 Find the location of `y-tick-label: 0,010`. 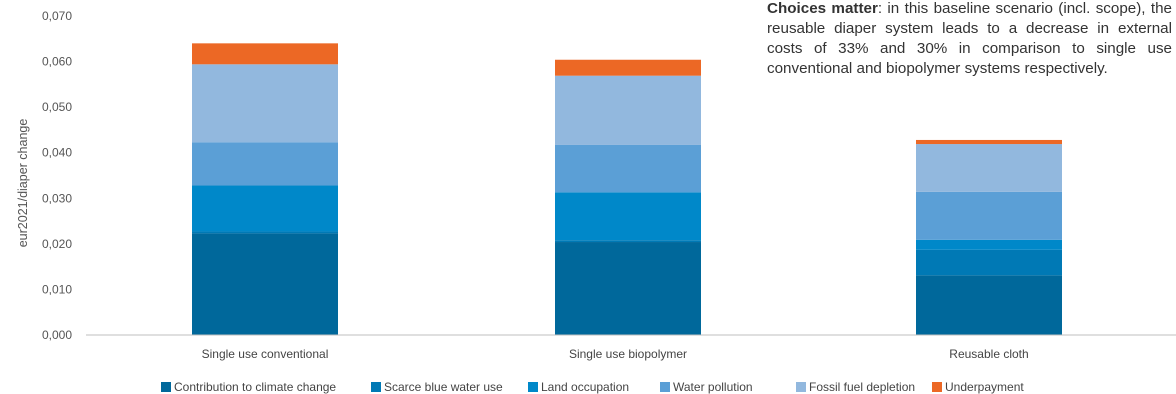

y-tick-label: 0,010 is located at coordinates (57, 289).